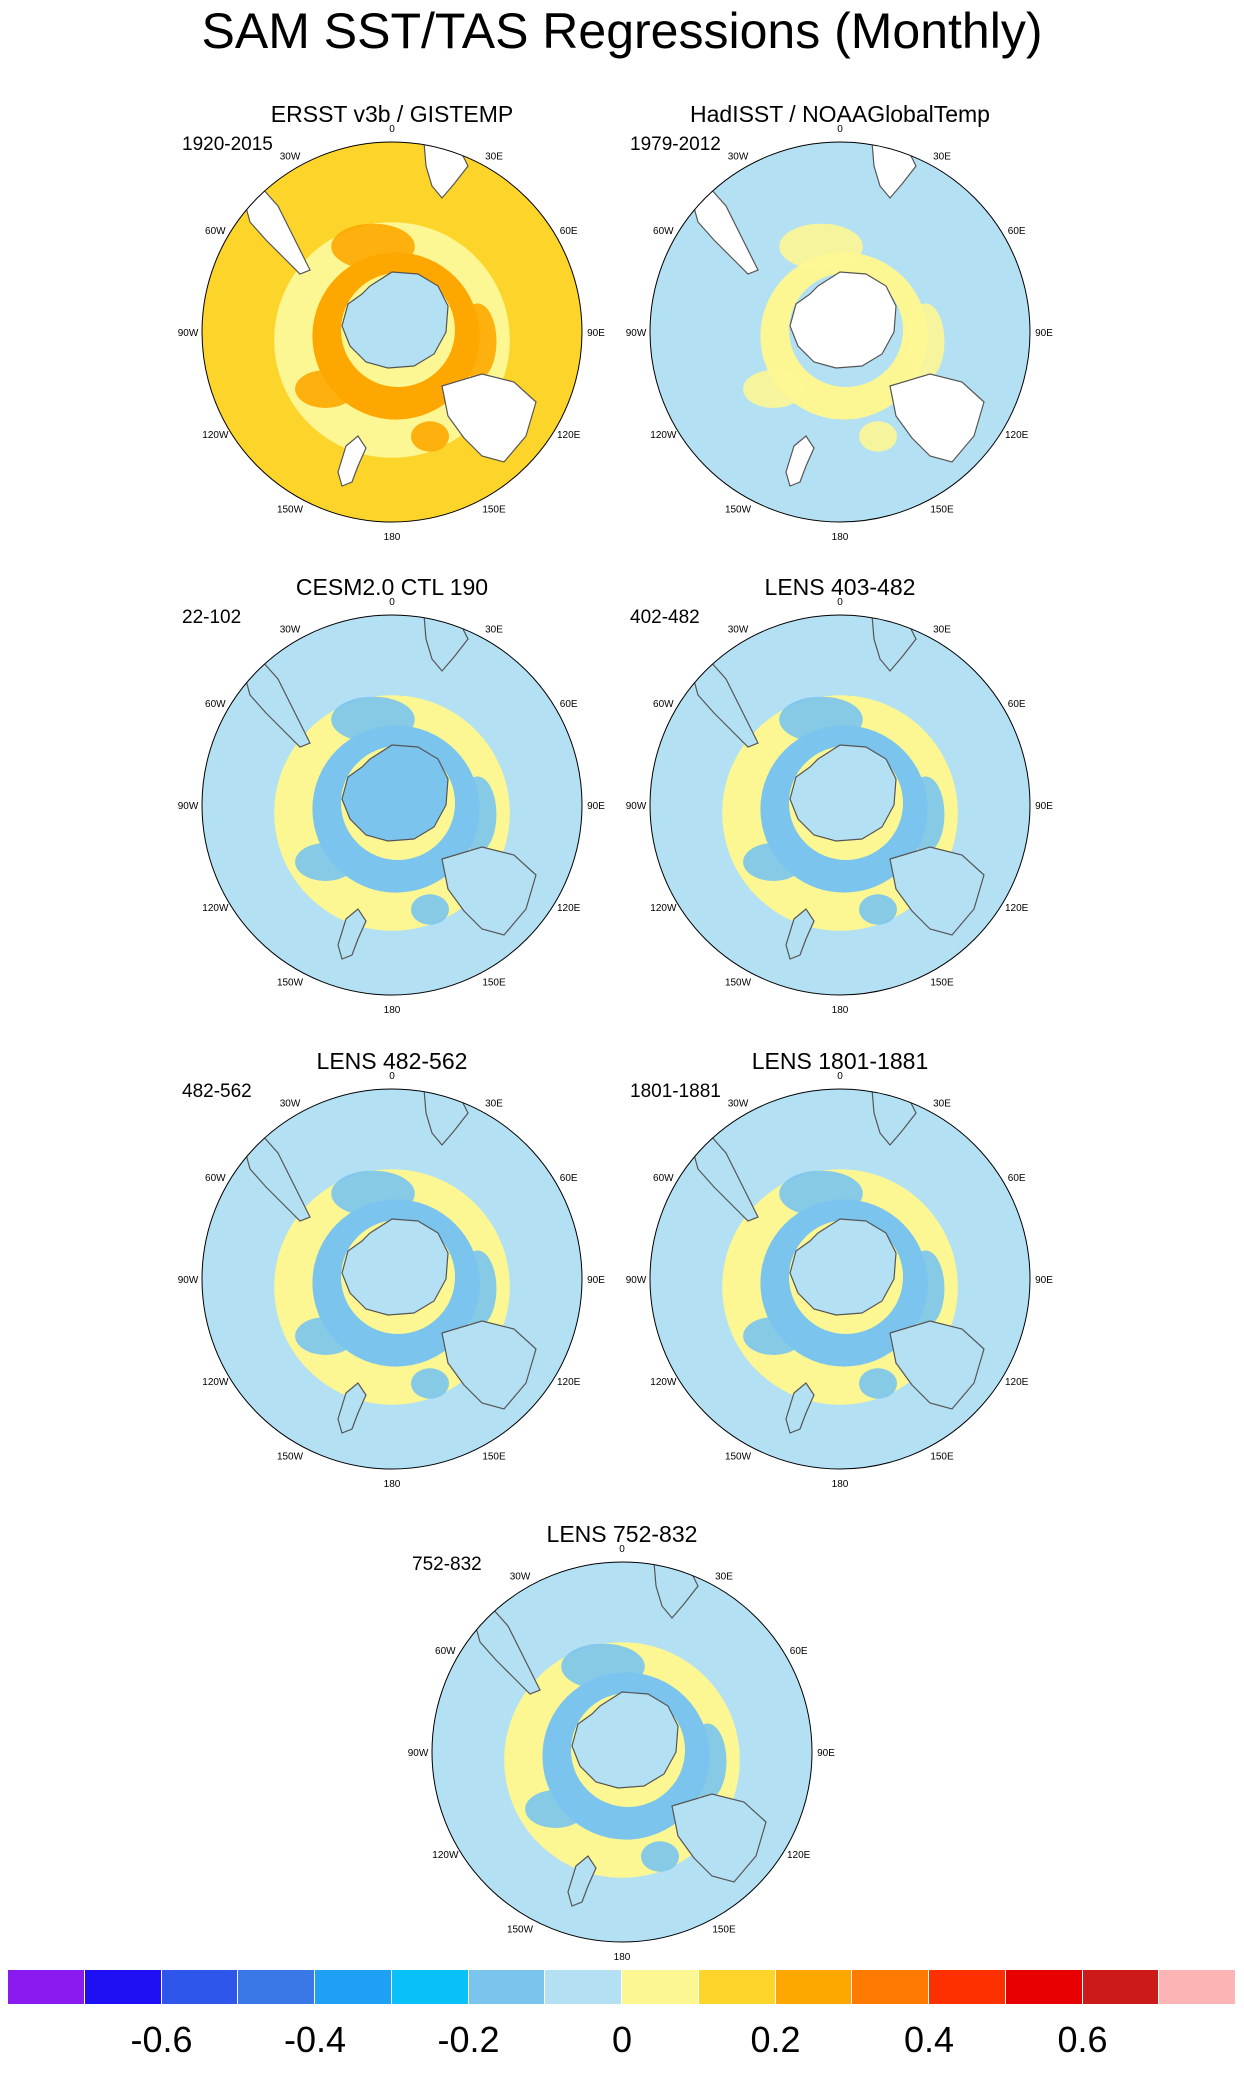 The width and height of the screenshot is (1244, 2087). What do you see at coordinates (622, 2039) in the screenshot?
I see `colorbar-tick-label: 0` at bounding box center [622, 2039].